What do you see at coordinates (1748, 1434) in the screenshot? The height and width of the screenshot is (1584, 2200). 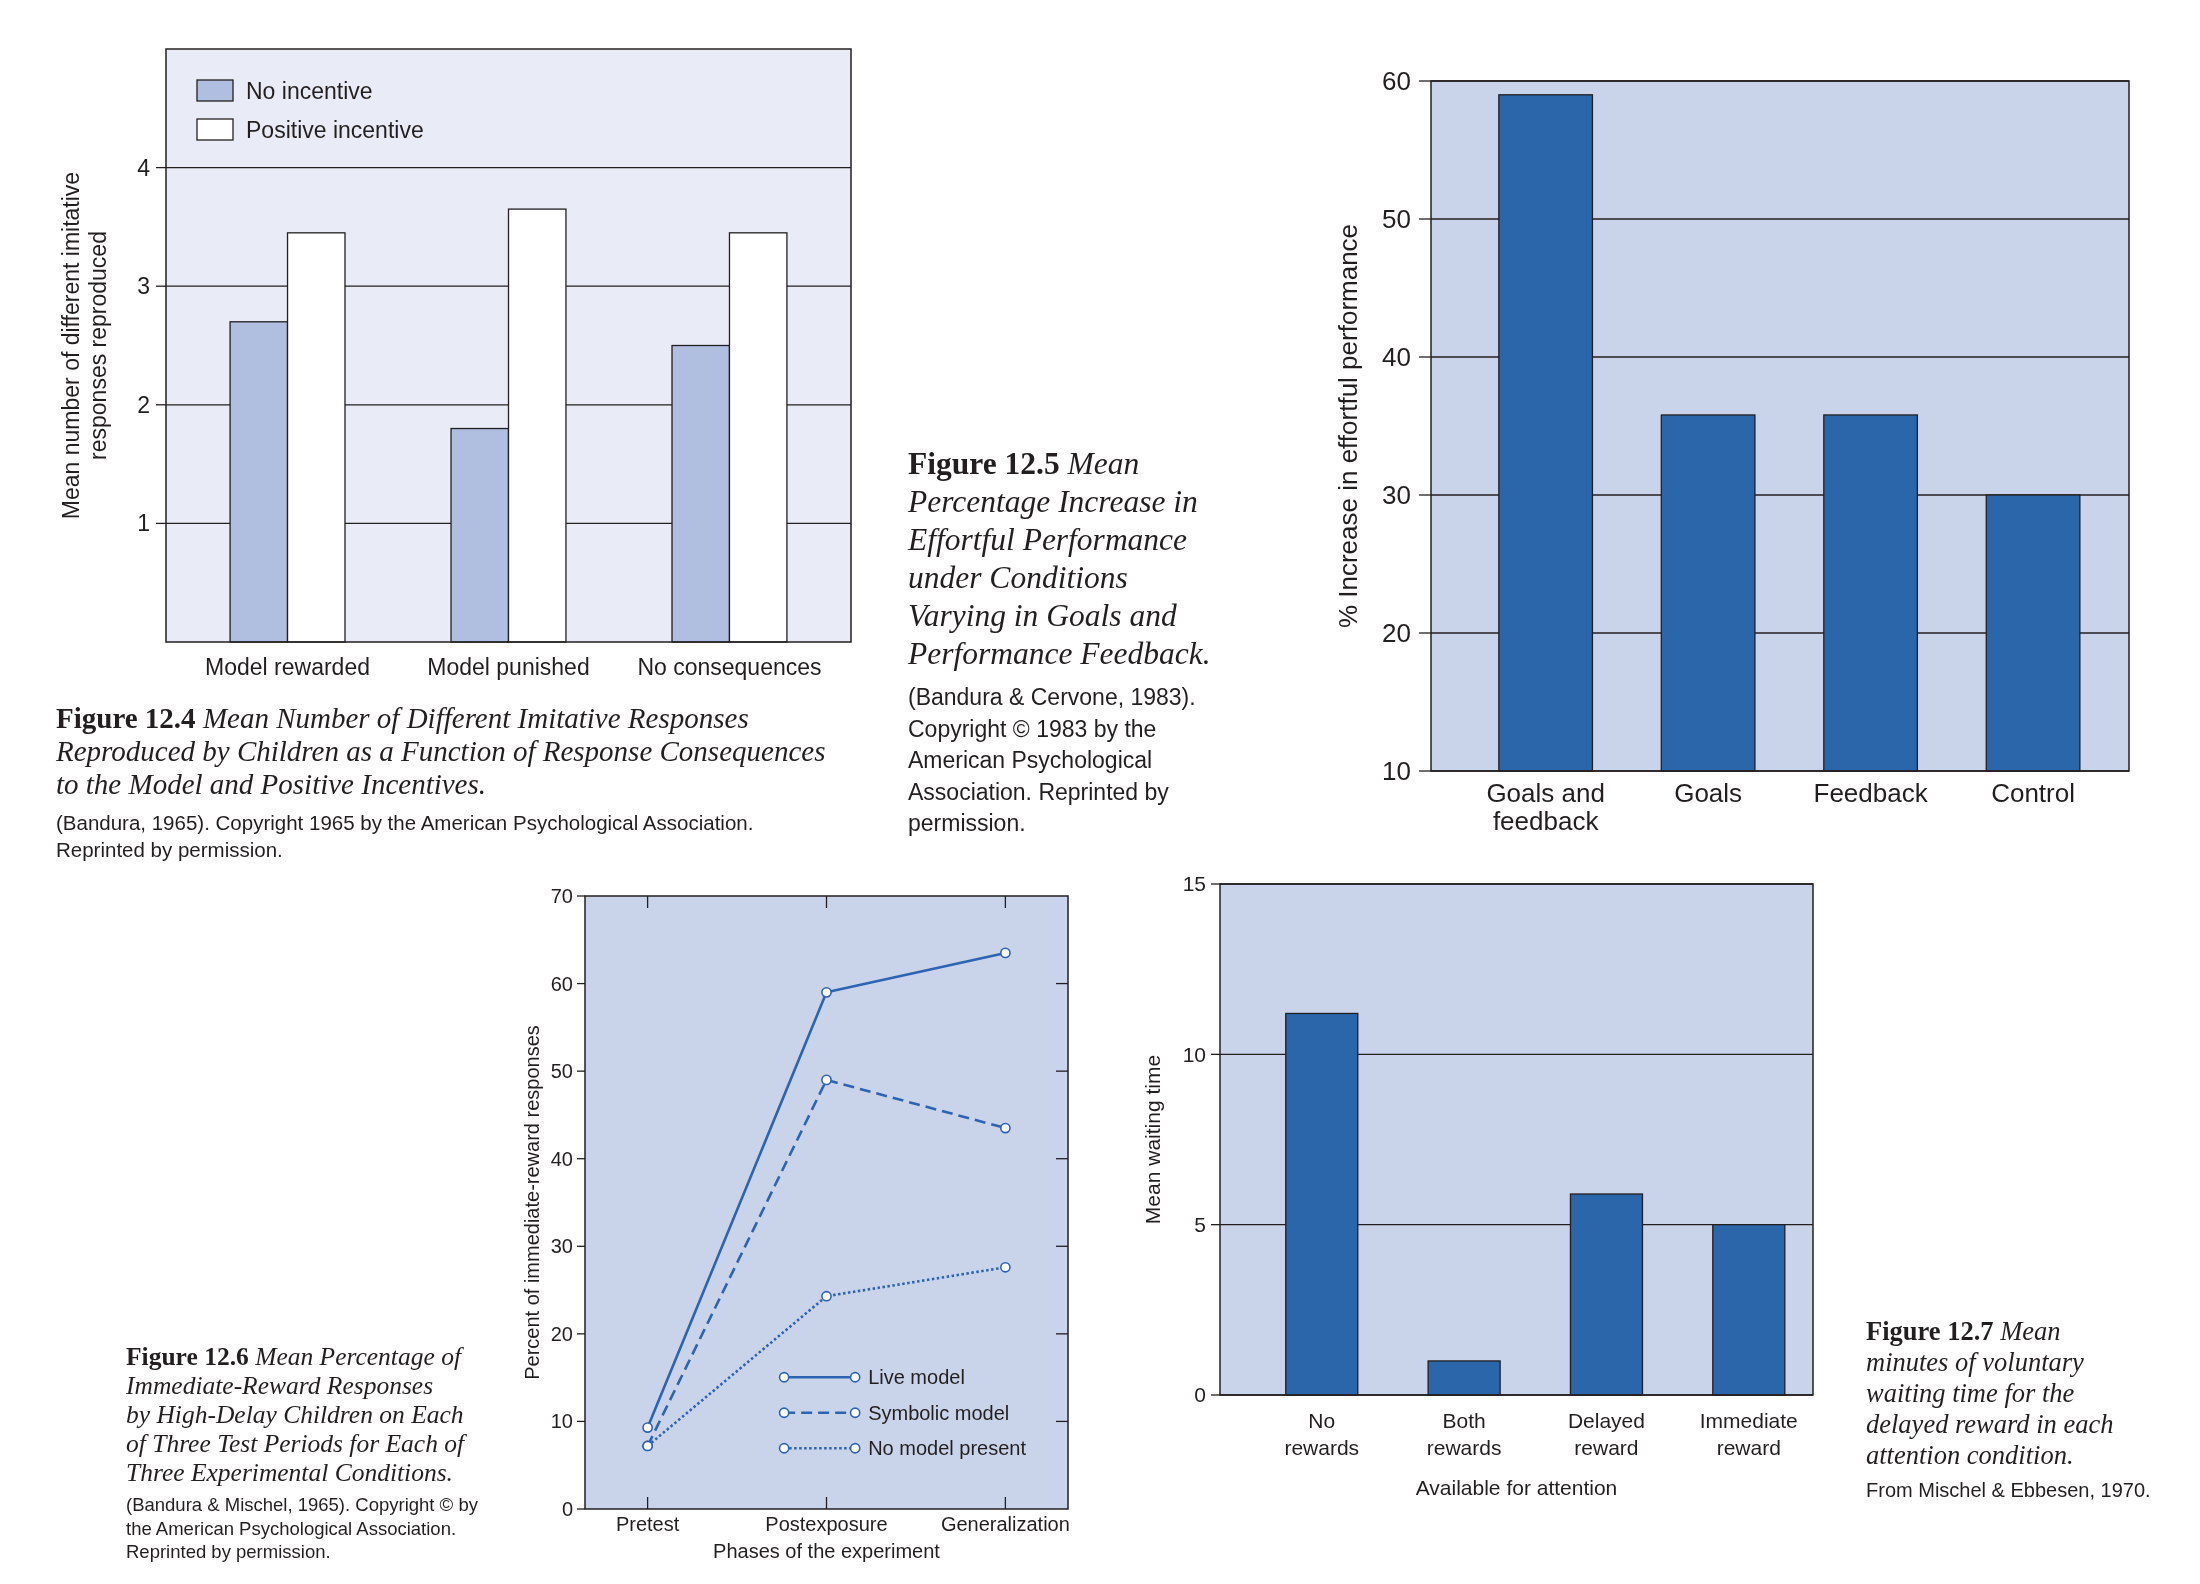 I see `x-tick-label: Immediate reward` at bounding box center [1748, 1434].